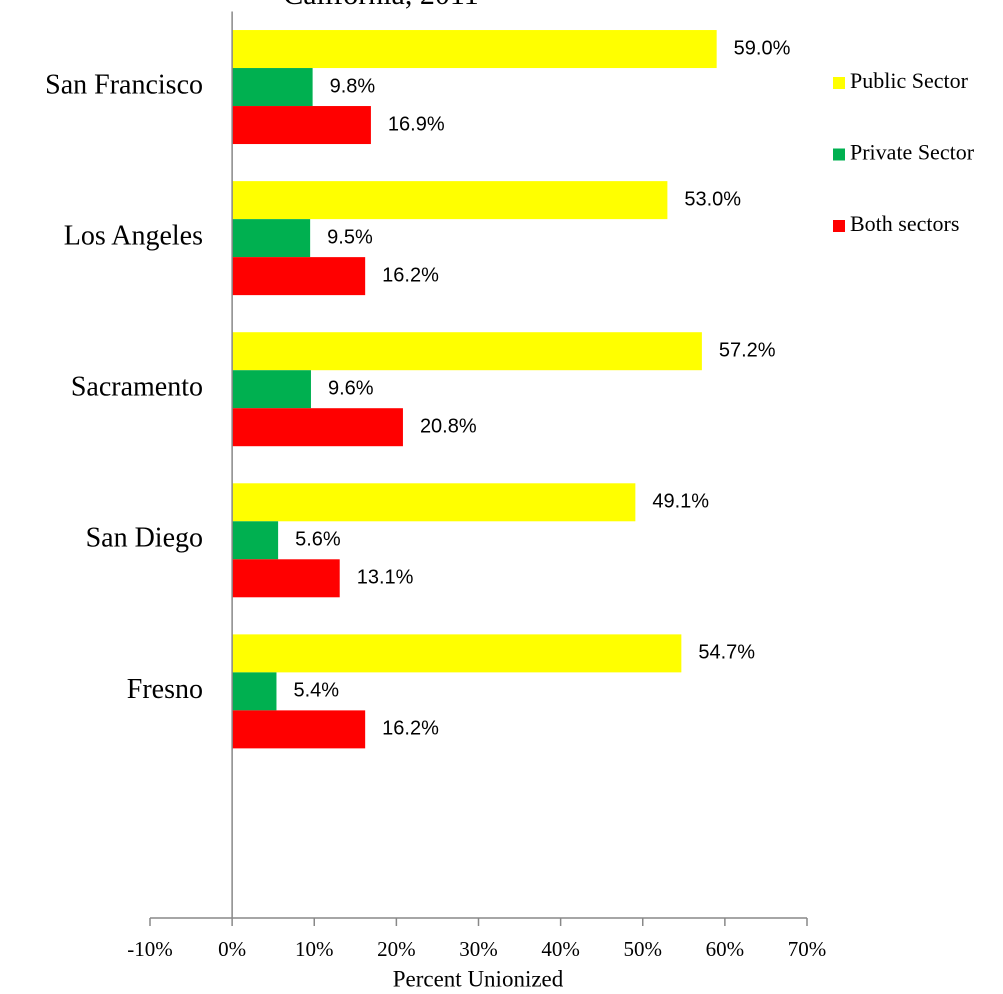 This screenshot has height=994, width=1003. Describe the element at coordinates (478, 949) in the screenshot. I see `x-tick-label: 30%` at that location.